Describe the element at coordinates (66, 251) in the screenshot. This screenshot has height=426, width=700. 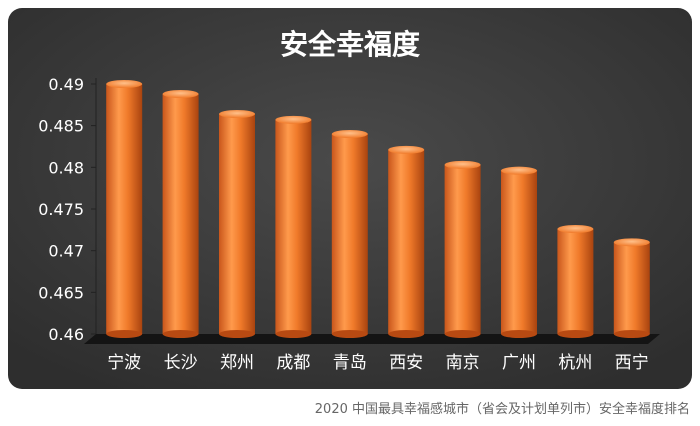
I see `y-tick-label: 0.47` at that location.